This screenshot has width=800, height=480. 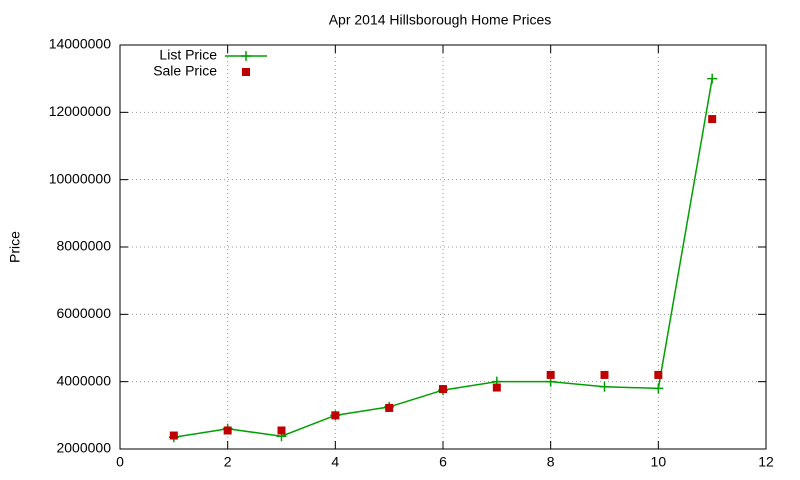 What do you see at coordinates (15, 247) in the screenshot?
I see `y-axis-label: Price` at bounding box center [15, 247].